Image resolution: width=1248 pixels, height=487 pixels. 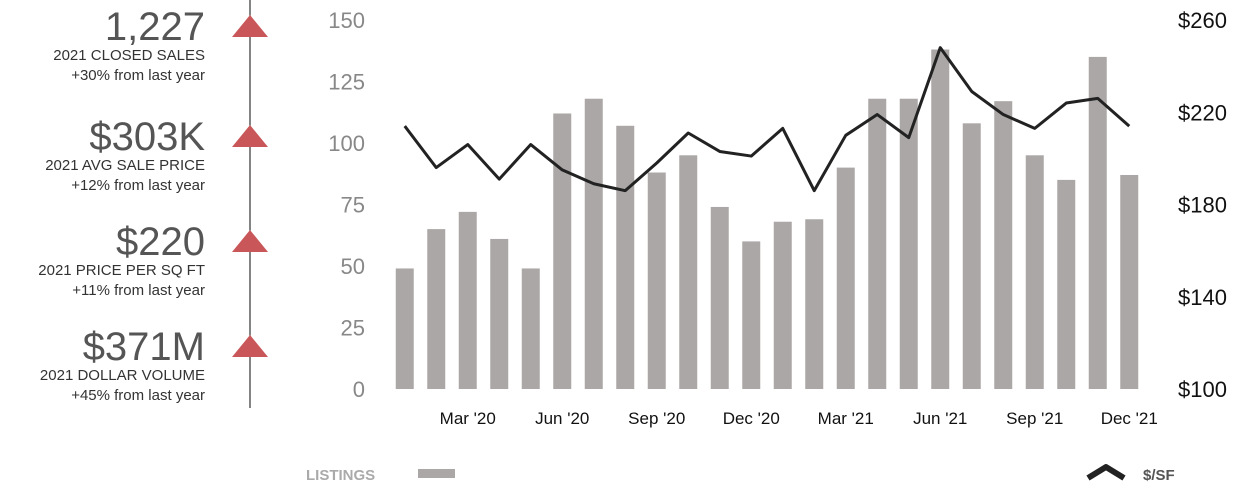 I want to click on x-tick-label: Dec '21, so click(x=1129, y=418).